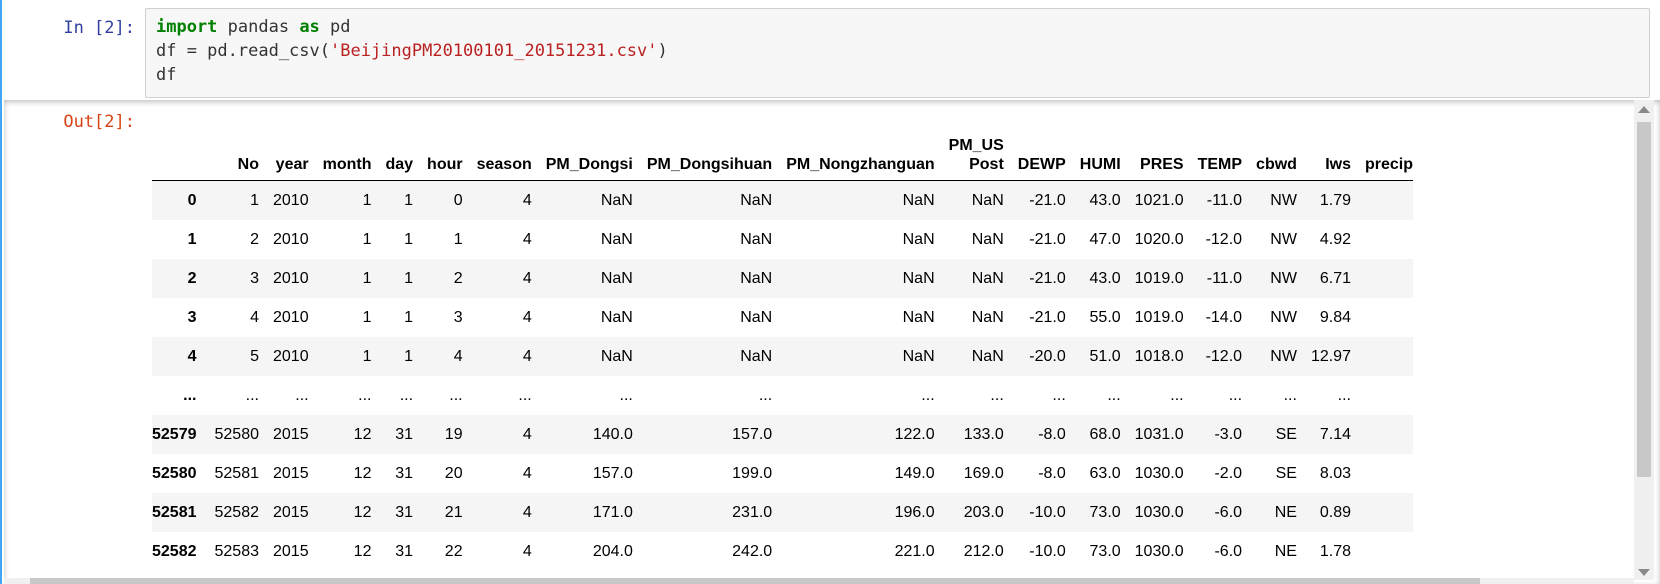 The width and height of the screenshot is (1660, 584). I want to click on table-cell: NE, so click(1285, 551).